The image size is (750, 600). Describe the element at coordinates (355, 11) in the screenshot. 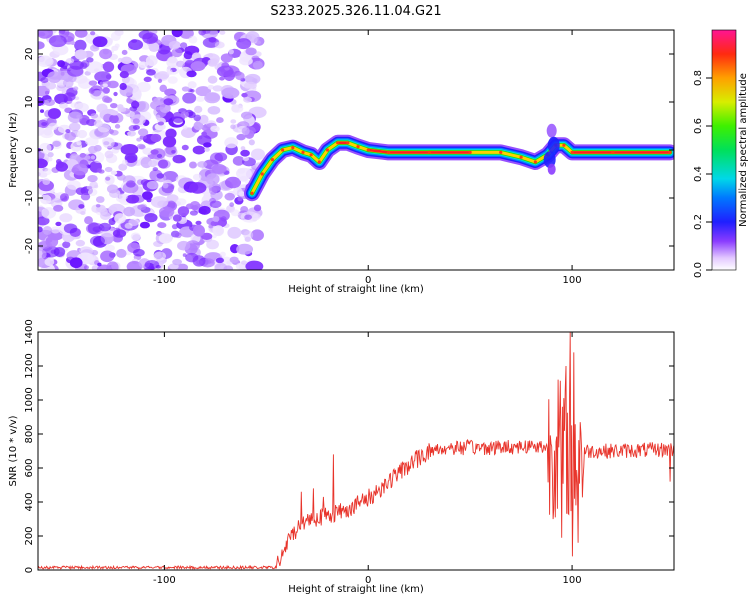

I see `figure-title: S233.2025.326.11.04.G21` at that location.